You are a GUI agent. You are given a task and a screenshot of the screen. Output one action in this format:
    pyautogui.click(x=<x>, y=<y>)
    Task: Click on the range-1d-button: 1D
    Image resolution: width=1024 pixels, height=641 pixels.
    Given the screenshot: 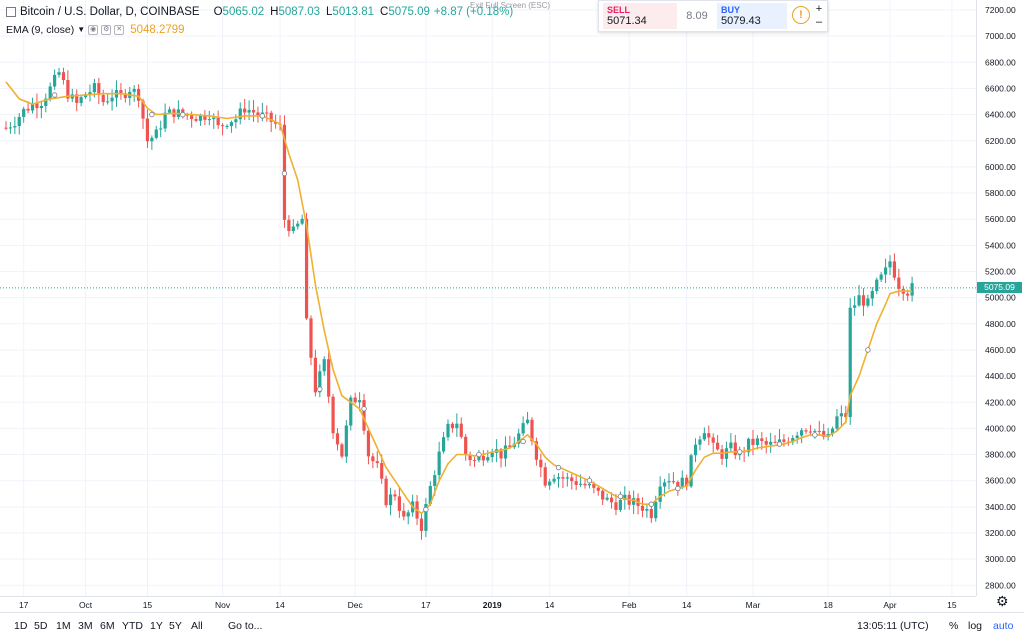 What is the action you would take?
    pyautogui.click(x=21, y=626)
    